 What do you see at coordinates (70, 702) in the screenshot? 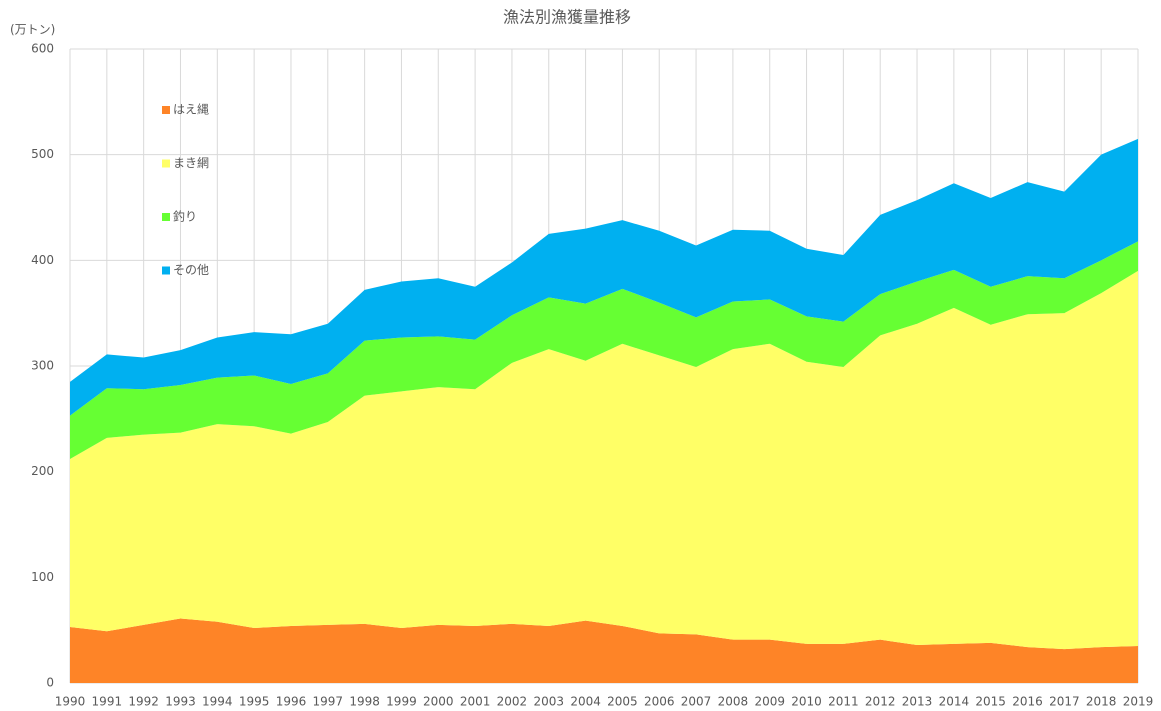
I see `x-tick-label: 1990` at bounding box center [70, 702].